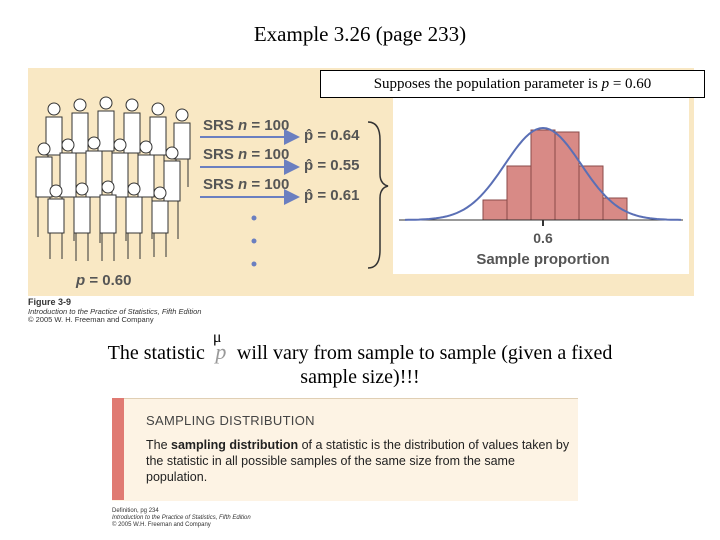  Describe the element at coordinates (605, 84) in the screenshot. I see `callout-variable: p` at that location.